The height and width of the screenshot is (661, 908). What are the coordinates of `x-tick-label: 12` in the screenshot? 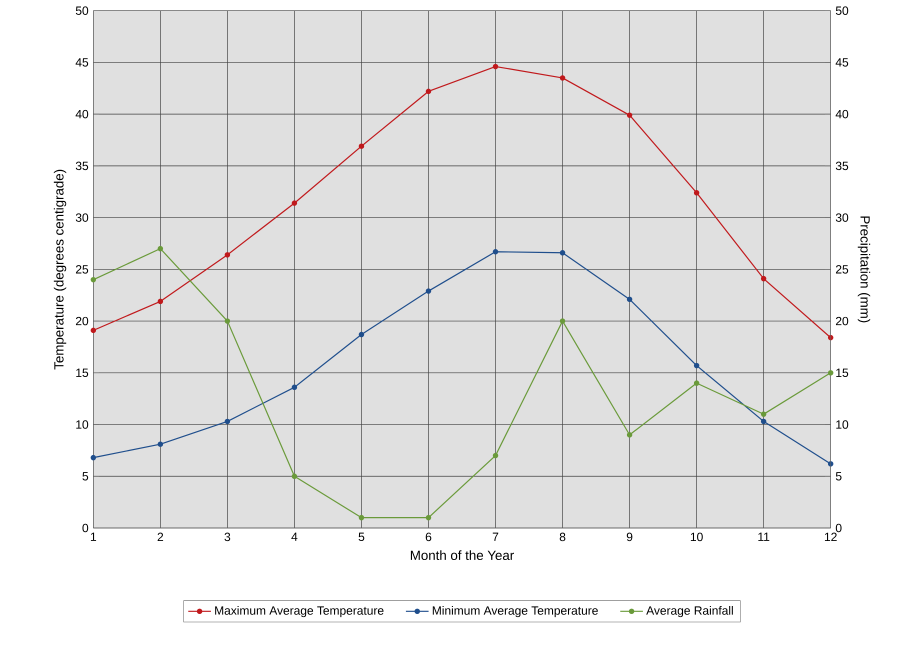 It's located at (830, 536).